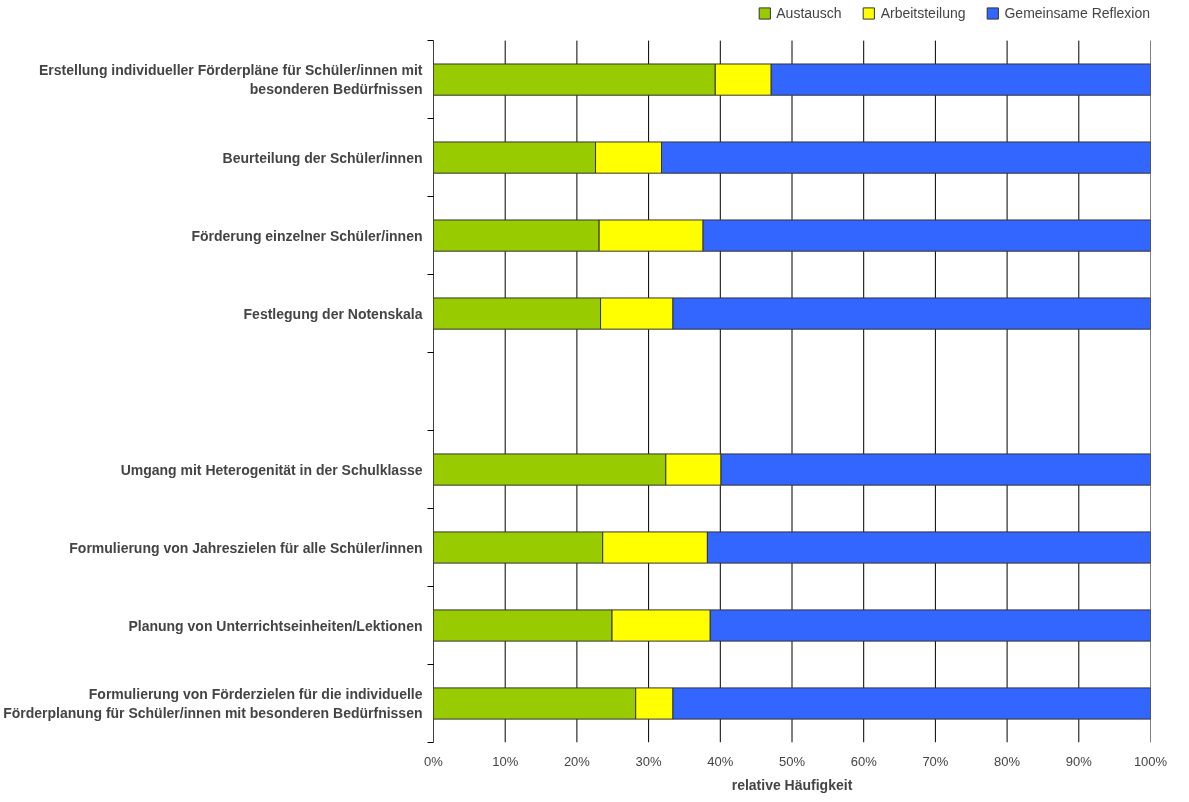 The height and width of the screenshot is (802, 1189). Describe the element at coordinates (1079, 761) in the screenshot. I see `x-tick-label: 90%` at that location.